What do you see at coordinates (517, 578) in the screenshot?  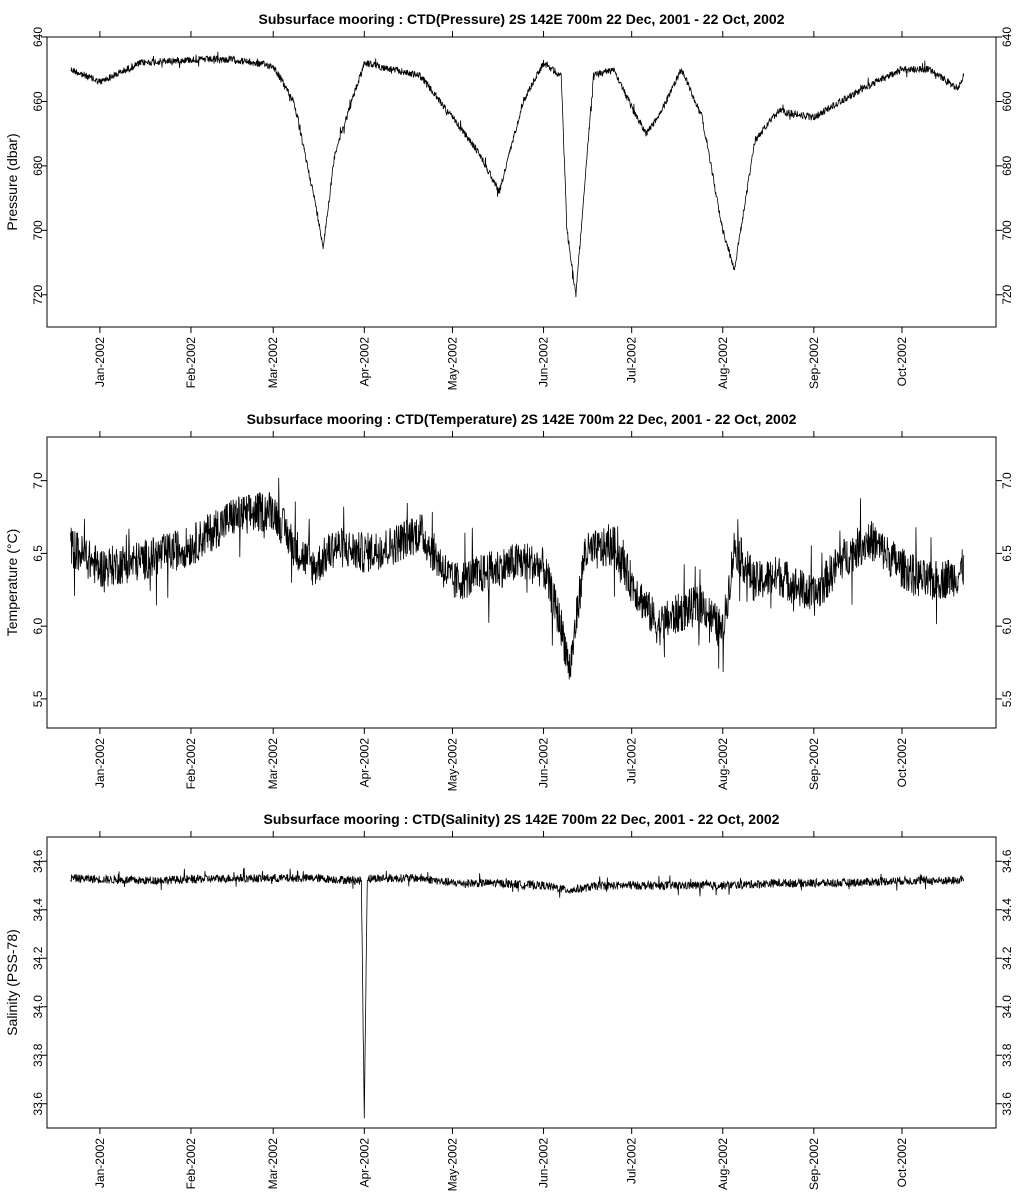 I see `series-line` at bounding box center [517, 578].